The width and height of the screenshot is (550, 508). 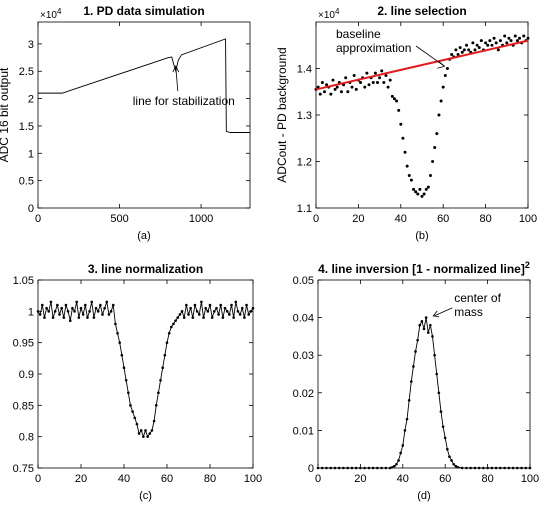 I want to click on chart-title: 3. line normalization, so click(x=145, y=269).